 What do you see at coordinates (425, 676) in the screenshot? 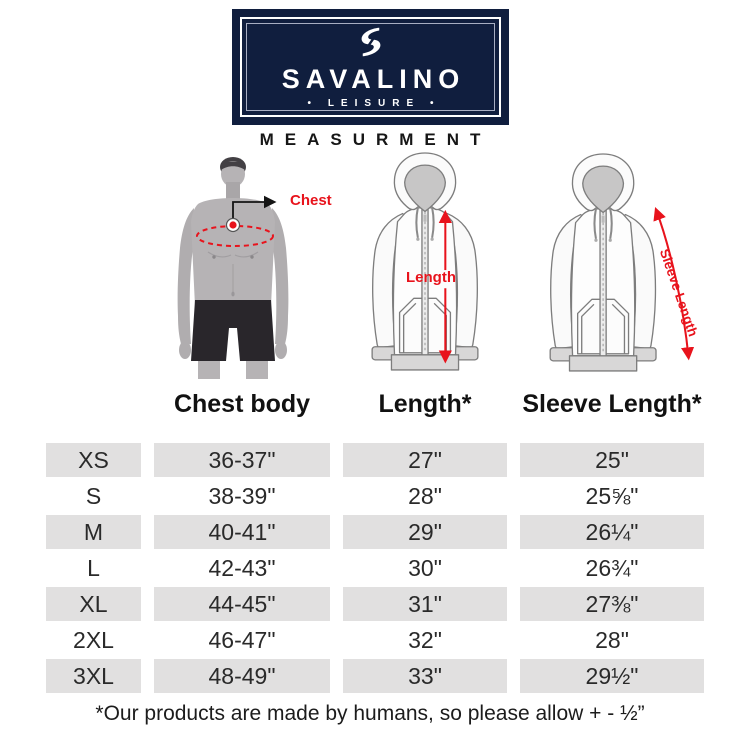
I see `length-cell: 33"` at bounding box center [425, 676].